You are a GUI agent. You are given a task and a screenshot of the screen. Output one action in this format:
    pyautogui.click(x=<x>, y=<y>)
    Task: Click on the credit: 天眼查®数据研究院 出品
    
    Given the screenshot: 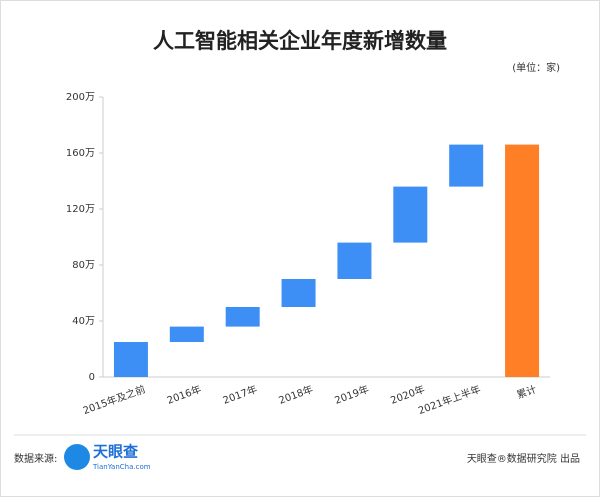 What is the action you would take?
    pyautogui.click(x=523, y=458)
    